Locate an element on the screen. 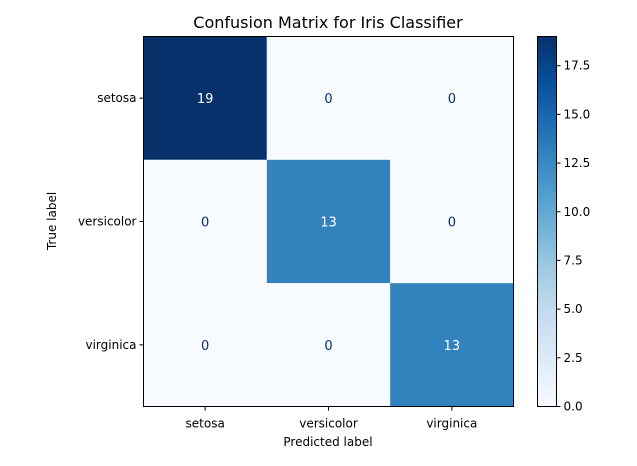 The height and width of the screenshot is (466, 637). chart-title: Confusion Matrix for Iris Classifier is located at coordinates (328, 22).